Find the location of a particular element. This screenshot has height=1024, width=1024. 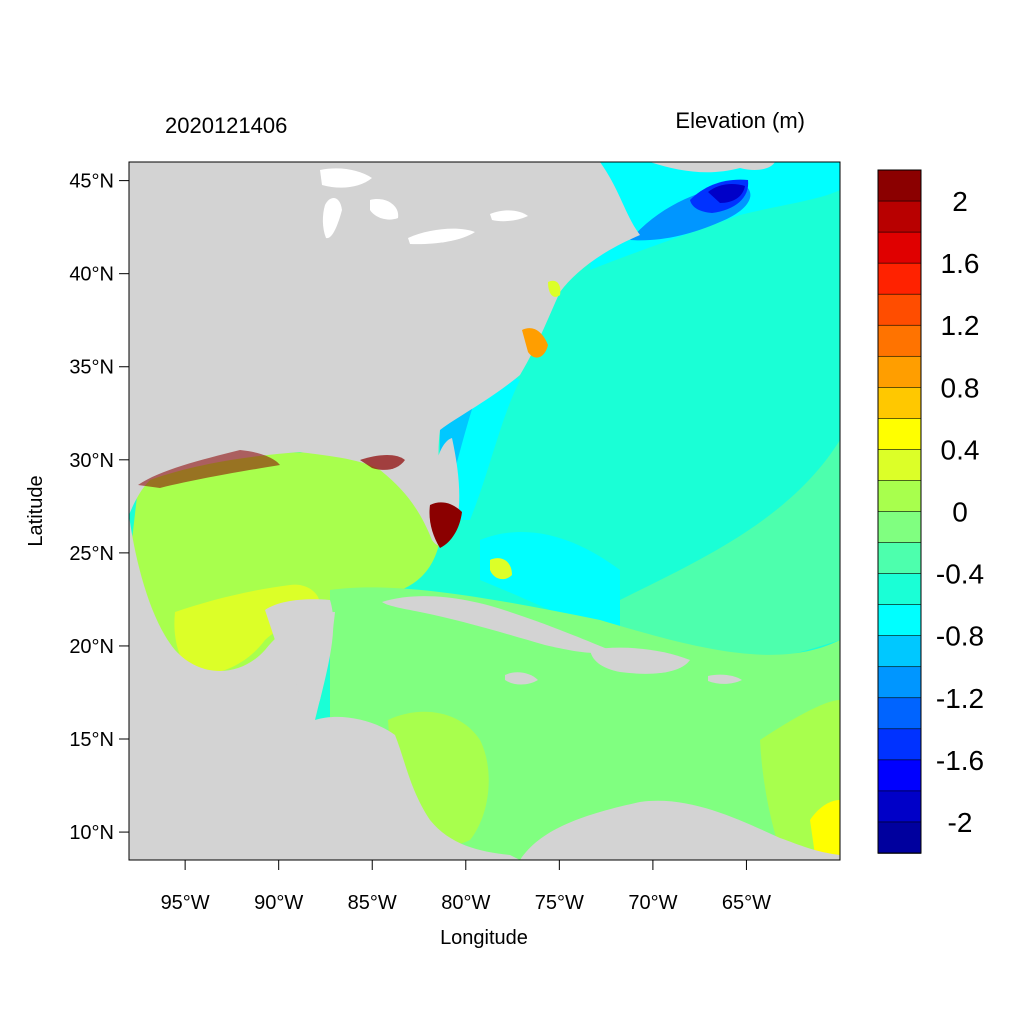

lake-michigan is located at coordinates (332, 218).